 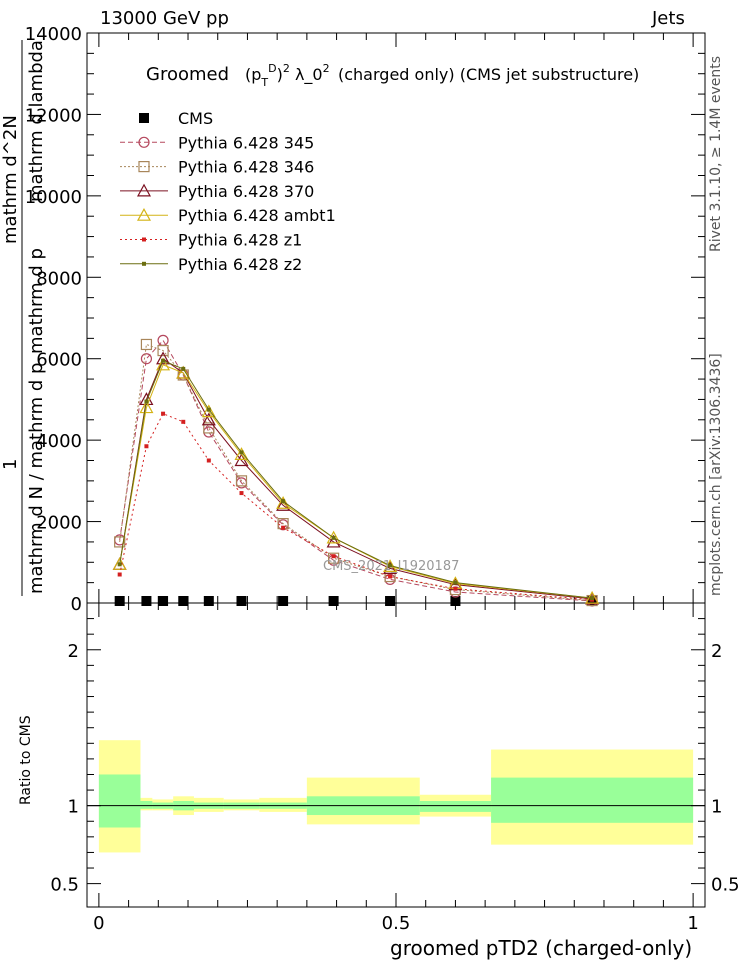 What do you see at coordinates (59, 441) in the screenshot?
I see `y-tick-label: 4000` at bounding box center [59, 441].